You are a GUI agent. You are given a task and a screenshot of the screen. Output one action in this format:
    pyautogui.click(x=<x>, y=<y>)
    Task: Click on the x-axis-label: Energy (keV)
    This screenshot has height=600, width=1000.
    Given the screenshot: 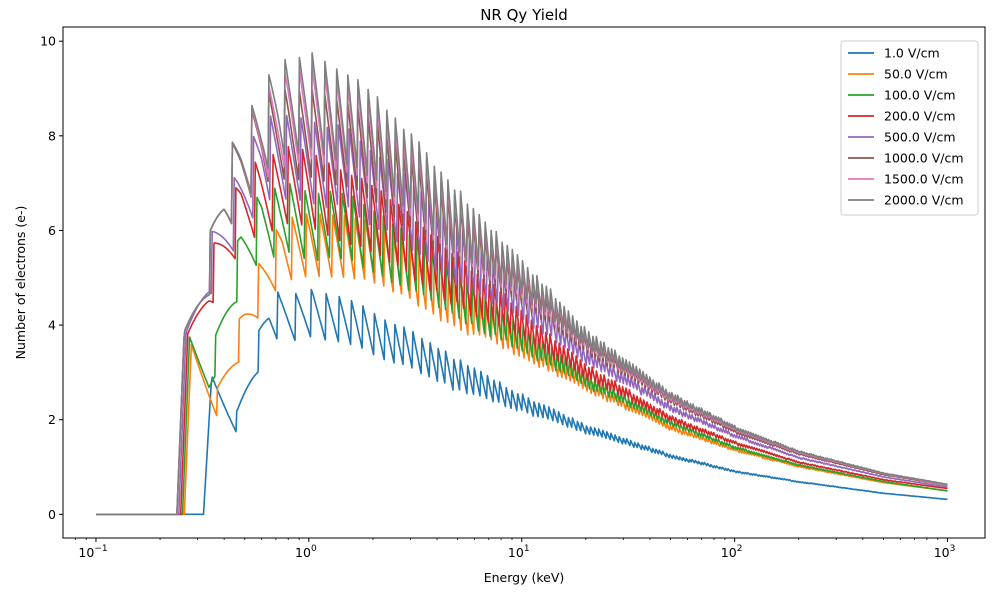 What is the action you would take?
    pyautogui.click(x=524, y=577)
    